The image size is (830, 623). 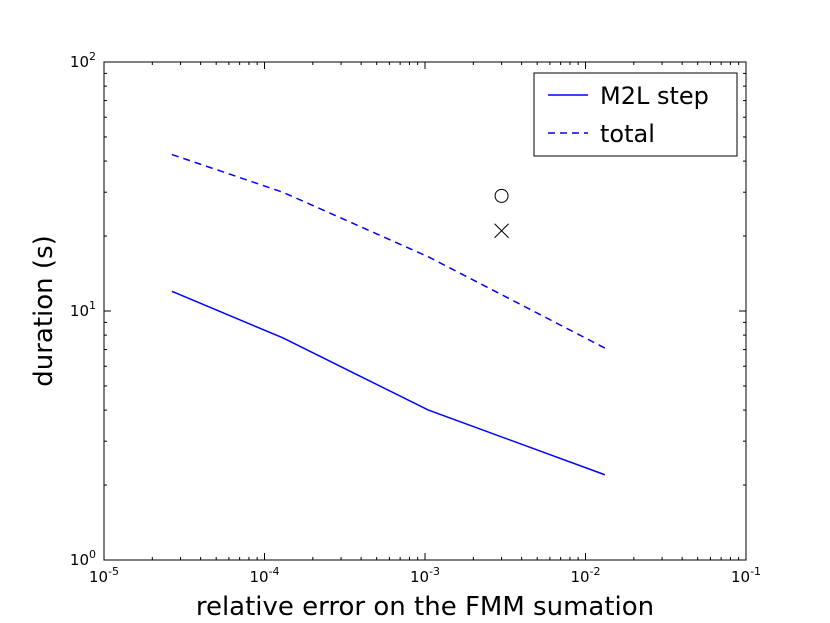 I want to click on x-tick-label: 10⁻³, so click(x=425, y=575).